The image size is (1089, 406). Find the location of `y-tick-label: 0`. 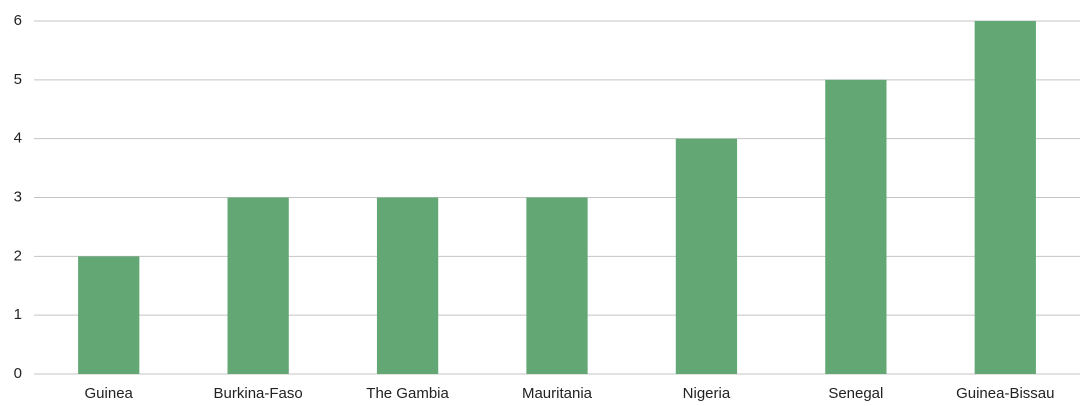

y-tick-label: 0 is located at coordinates (18, 373).